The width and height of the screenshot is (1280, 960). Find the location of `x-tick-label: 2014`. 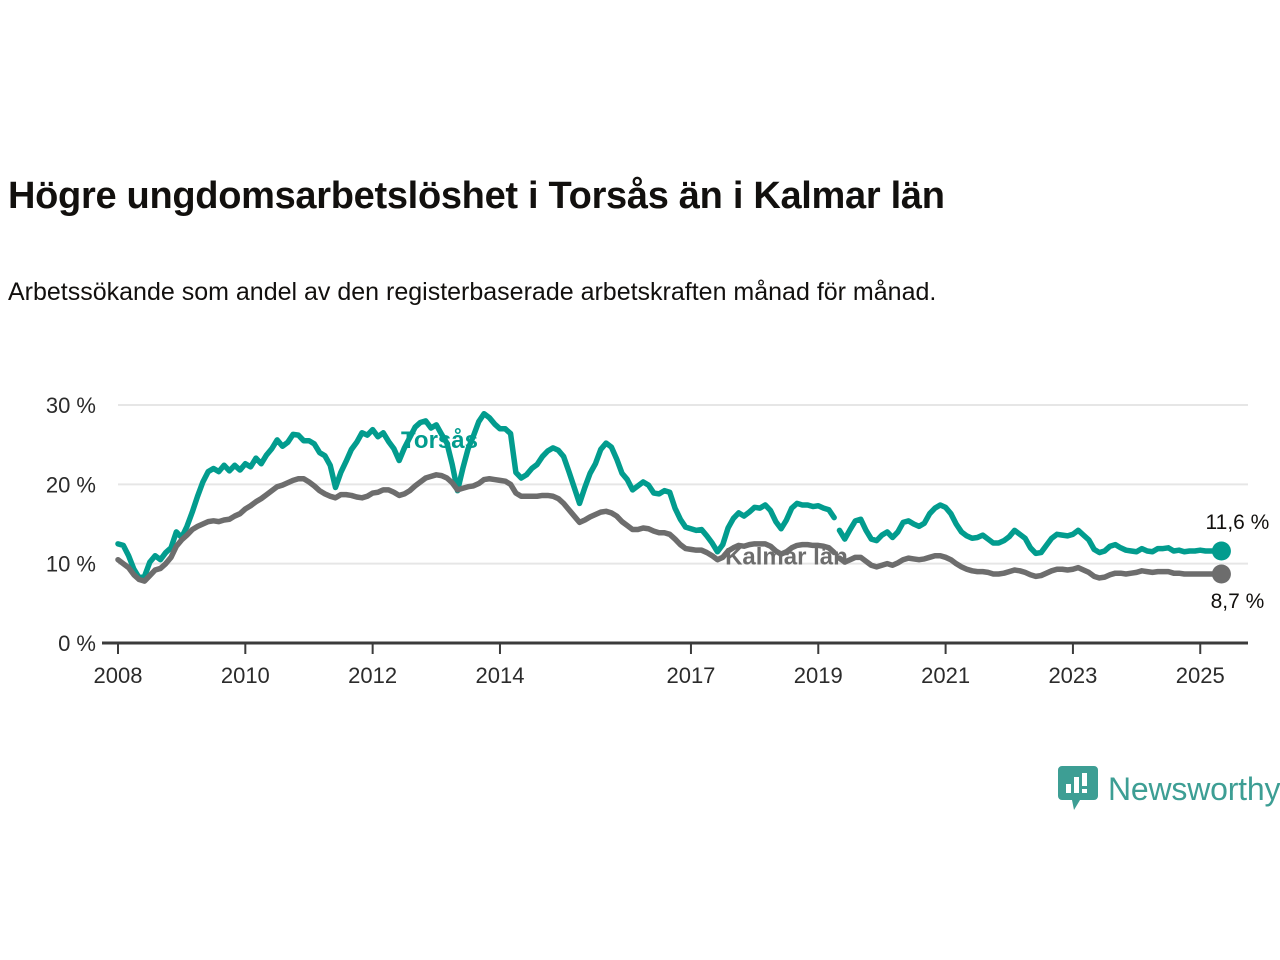

x-tick-label: 2014 is located at coordinates (499, 675).